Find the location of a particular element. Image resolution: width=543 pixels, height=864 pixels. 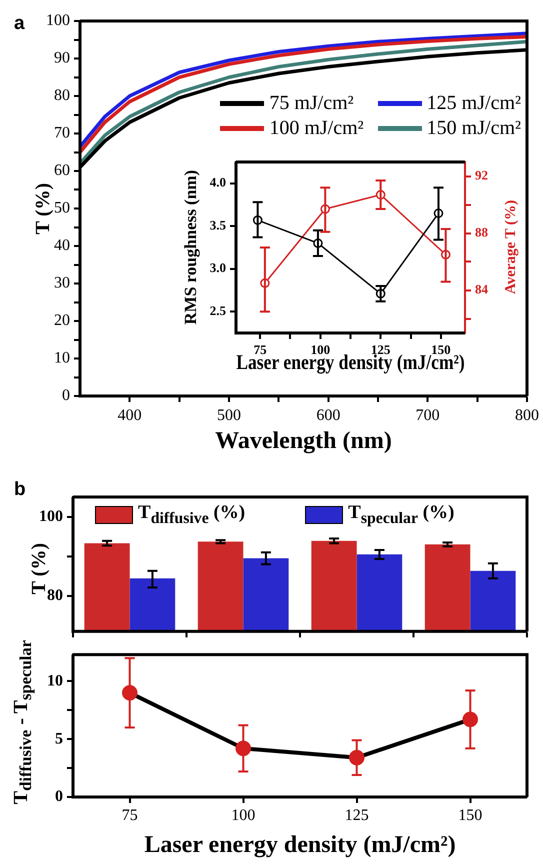

y2-tick-label: 92 is located at coordinates (481, 175).